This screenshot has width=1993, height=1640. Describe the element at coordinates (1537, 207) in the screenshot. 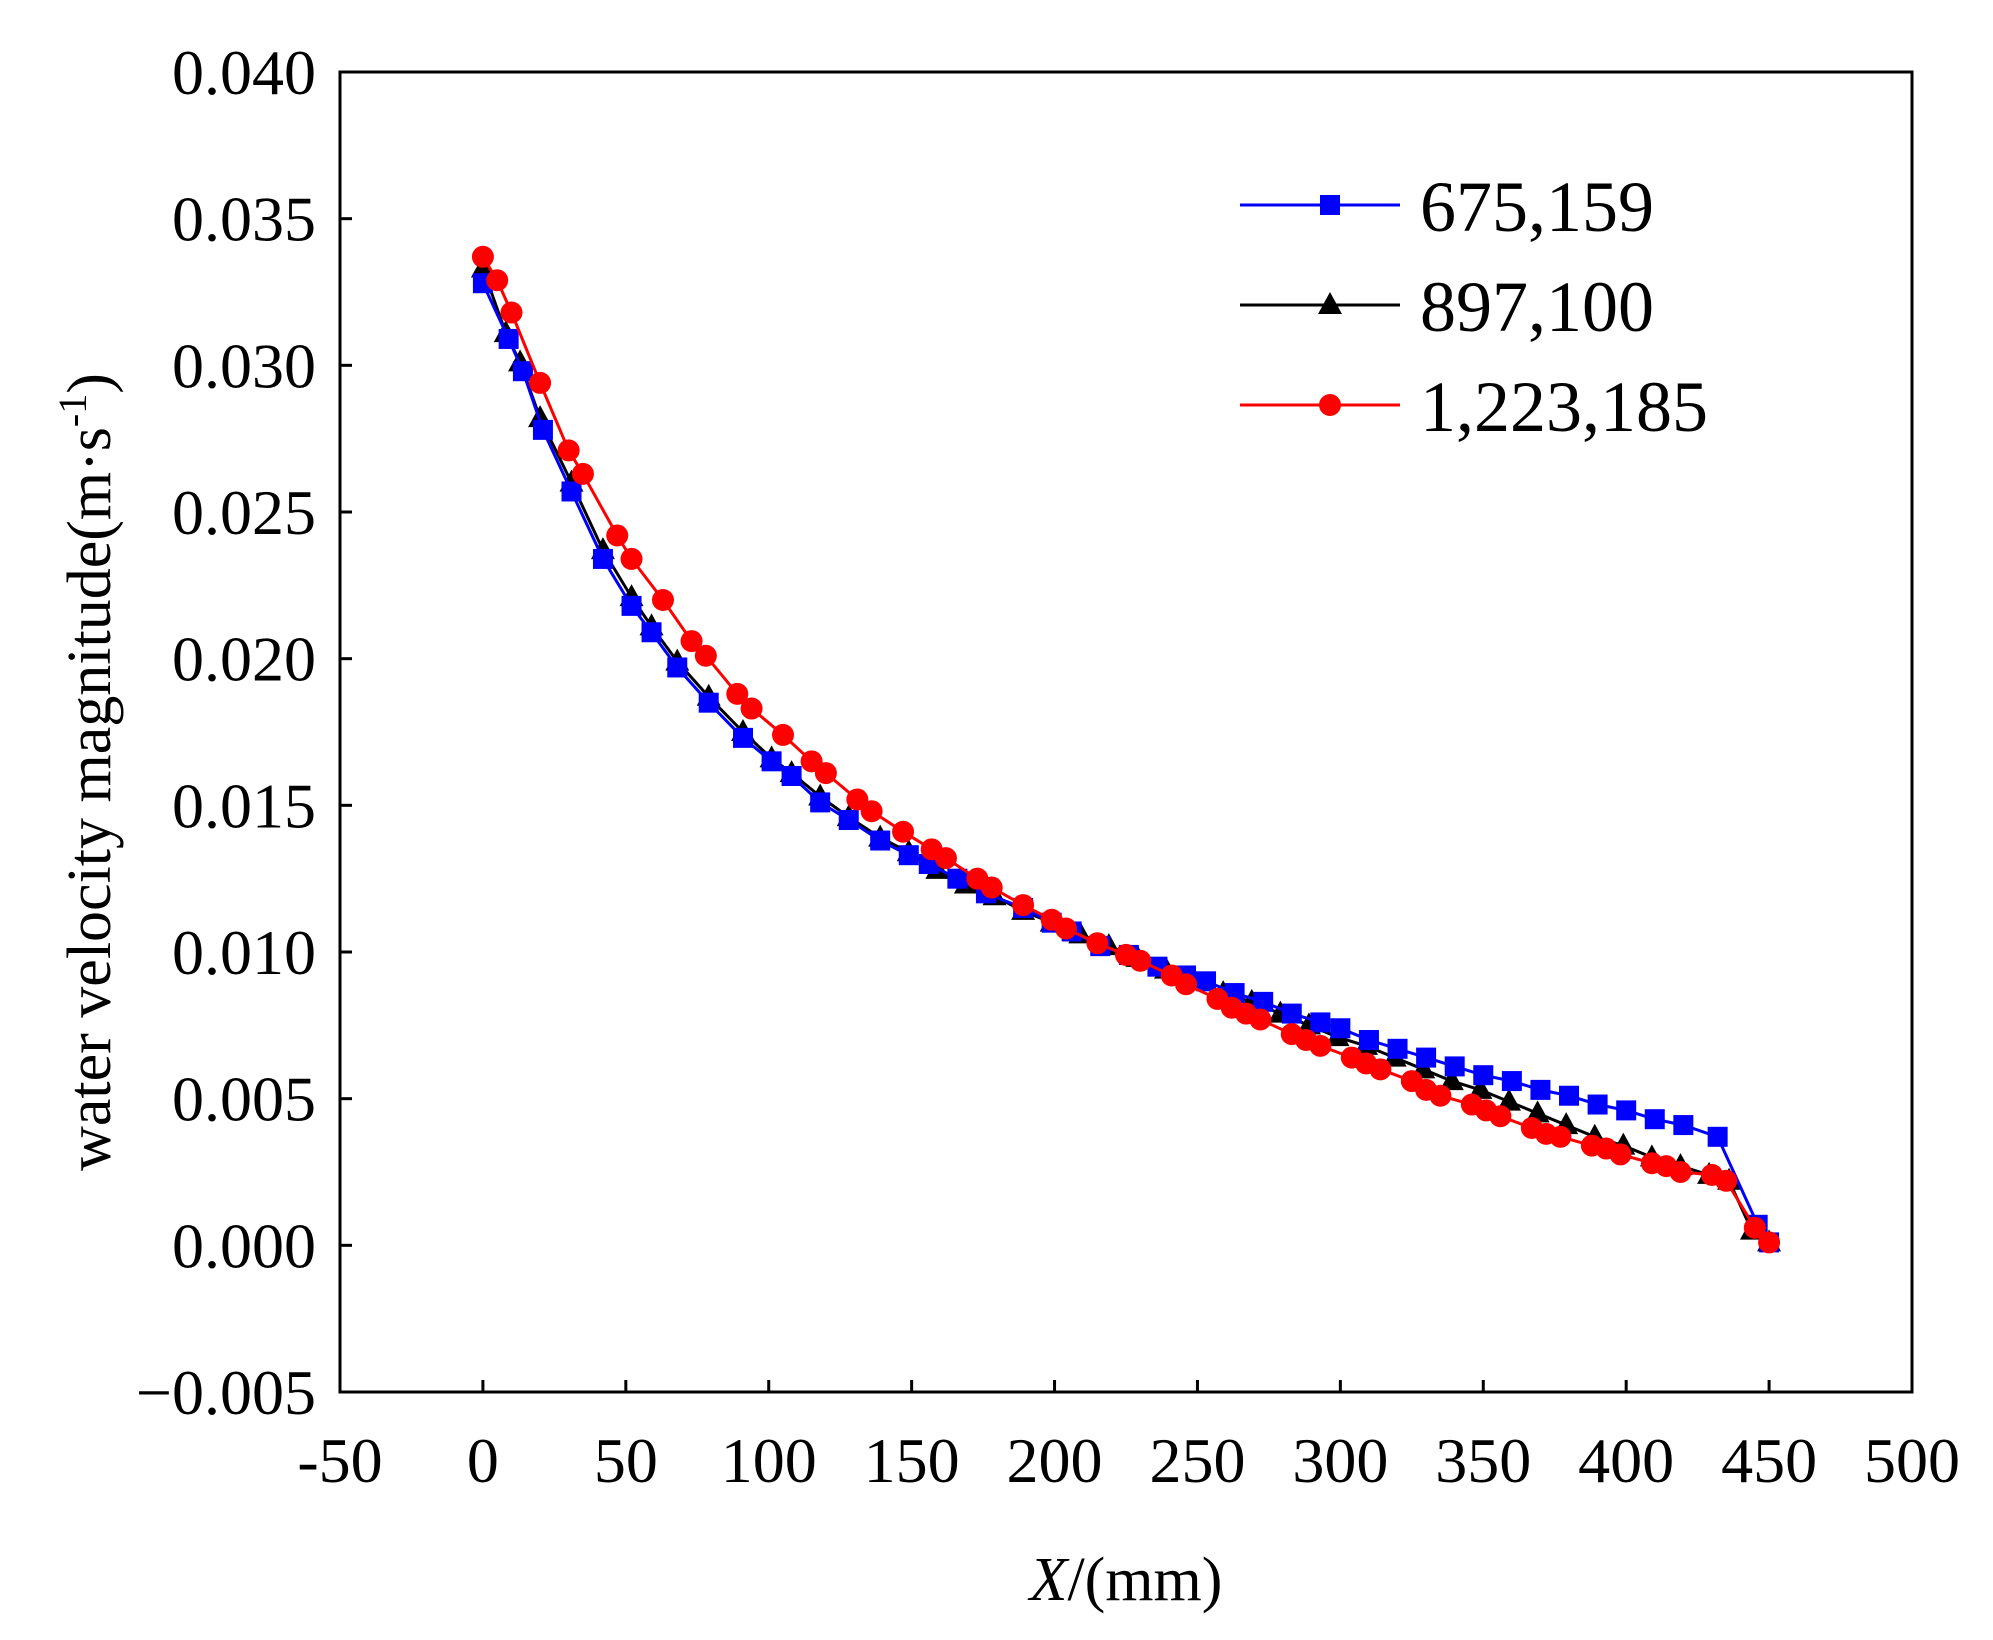

I see `legend-label: 675,159` at that location.